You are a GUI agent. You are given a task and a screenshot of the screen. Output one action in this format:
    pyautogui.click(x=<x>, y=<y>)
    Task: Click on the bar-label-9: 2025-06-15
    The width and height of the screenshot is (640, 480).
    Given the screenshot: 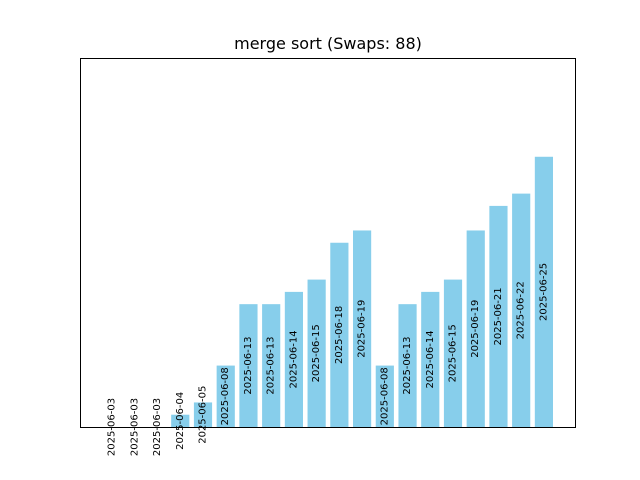 What is the action you would take?
    pyautogui.click(x=316, y=353)
    